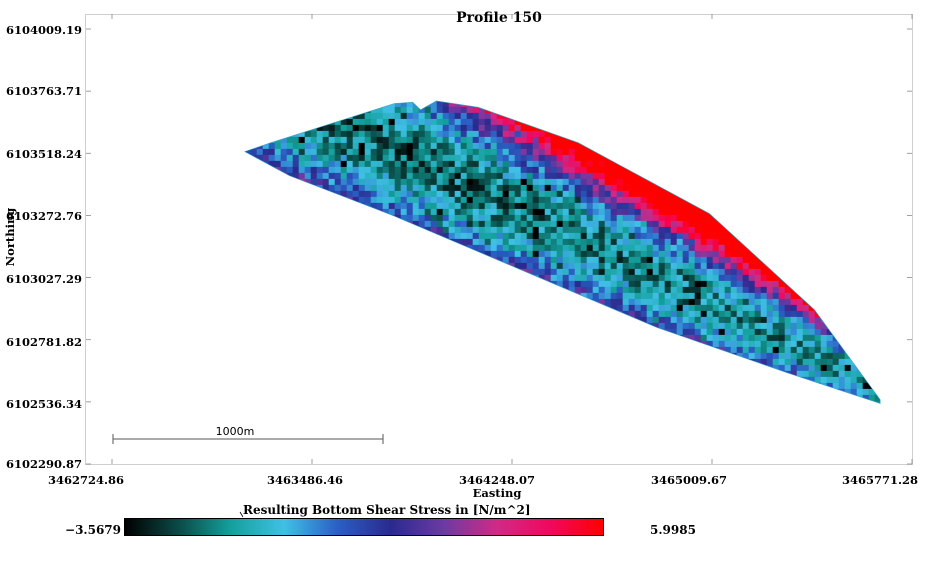 Image resolution: width=945 pixels, height=564 pixels. I want to click on x-tick-label: 3465009.67, so click(689, 480).